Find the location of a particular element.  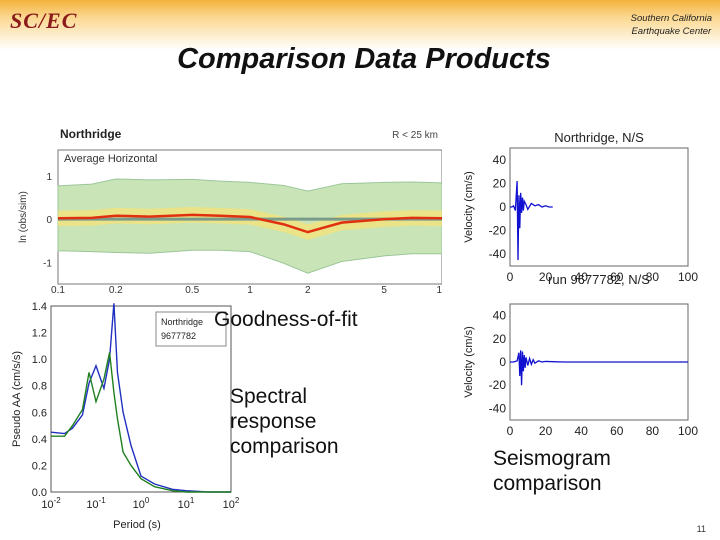

spectral-y-tick: 1.2 is located at coordinates (39, 334).